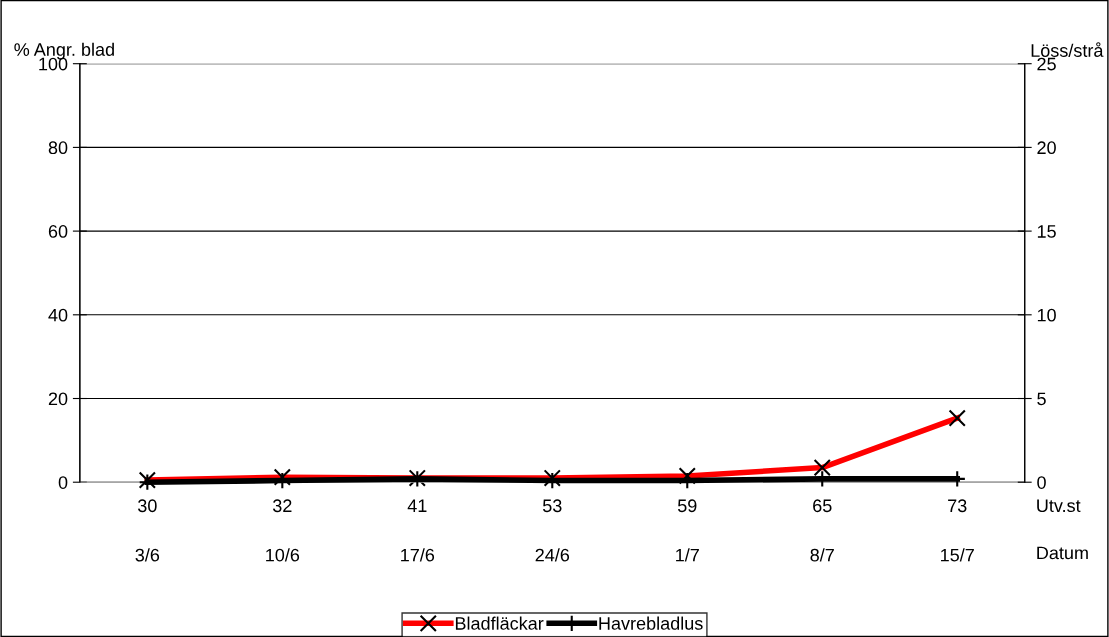  Describe the element at coordinates (1041, 482) in the screenshot. I see `y2-tick-label: 0` at that location.